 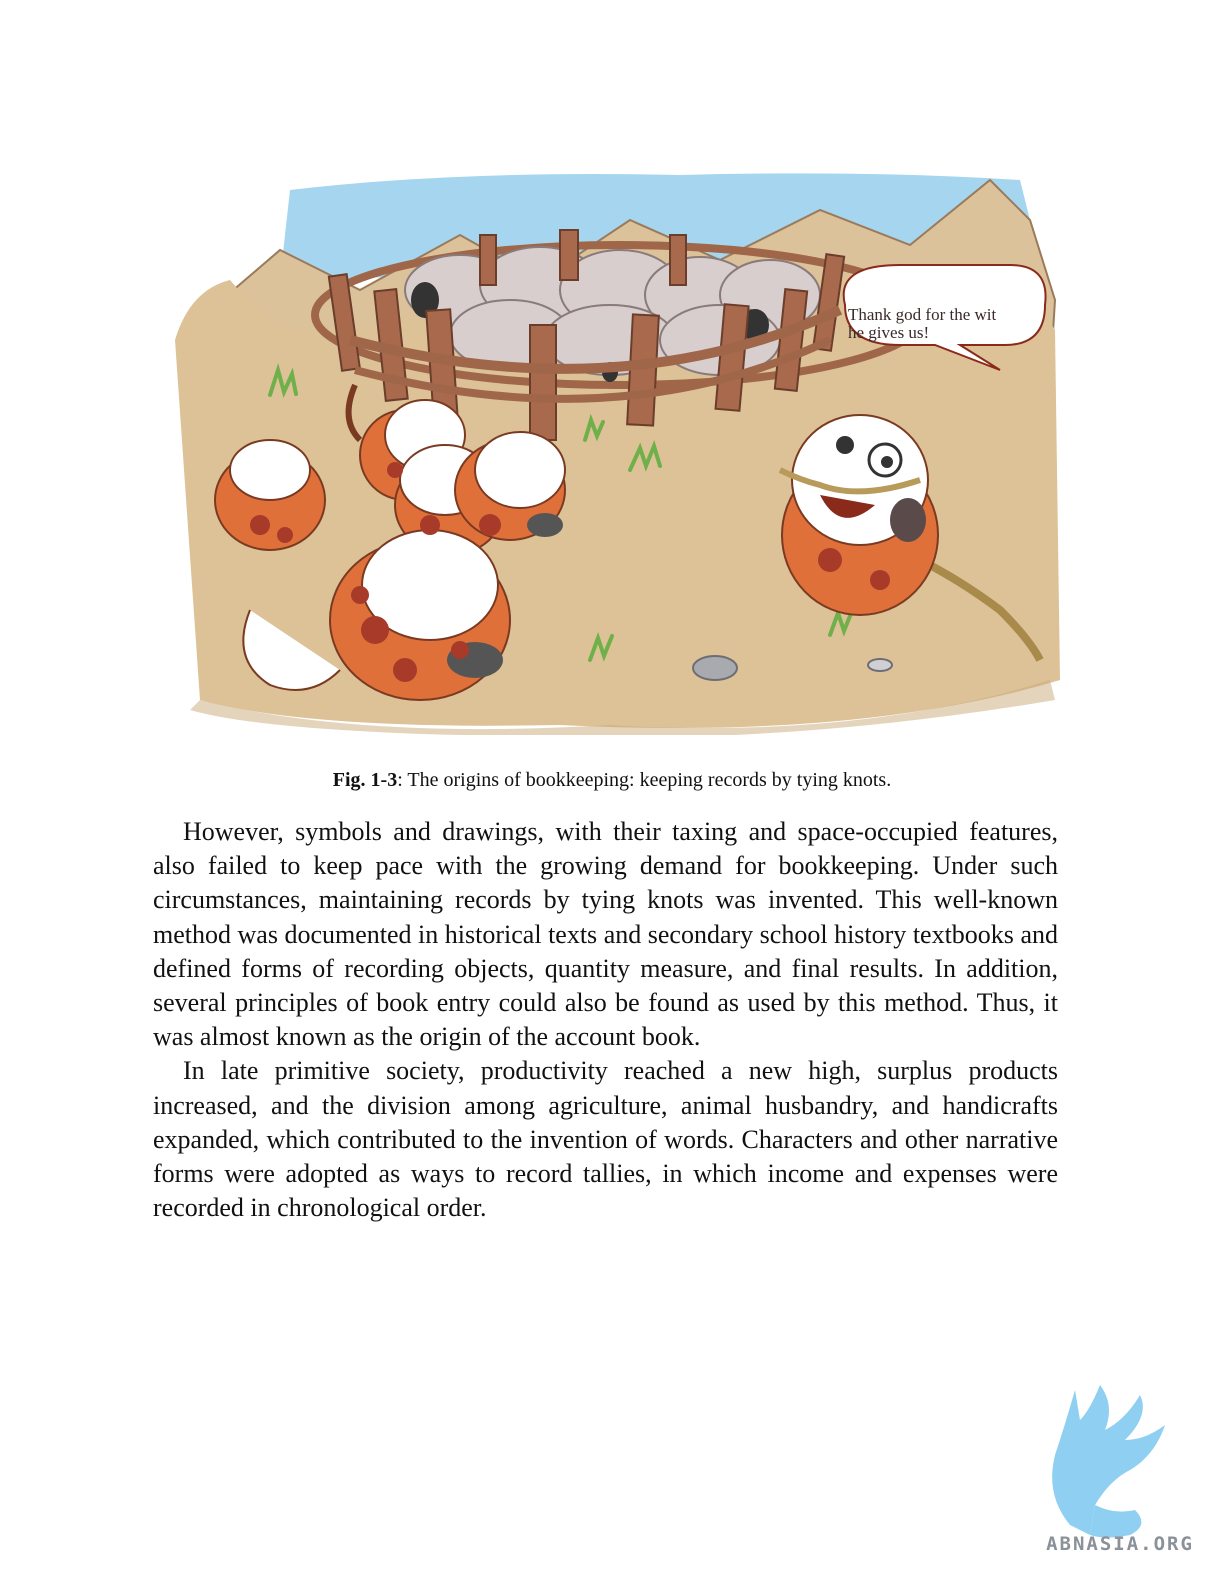 I want to click on creature-right, so click(x=911, y=538).